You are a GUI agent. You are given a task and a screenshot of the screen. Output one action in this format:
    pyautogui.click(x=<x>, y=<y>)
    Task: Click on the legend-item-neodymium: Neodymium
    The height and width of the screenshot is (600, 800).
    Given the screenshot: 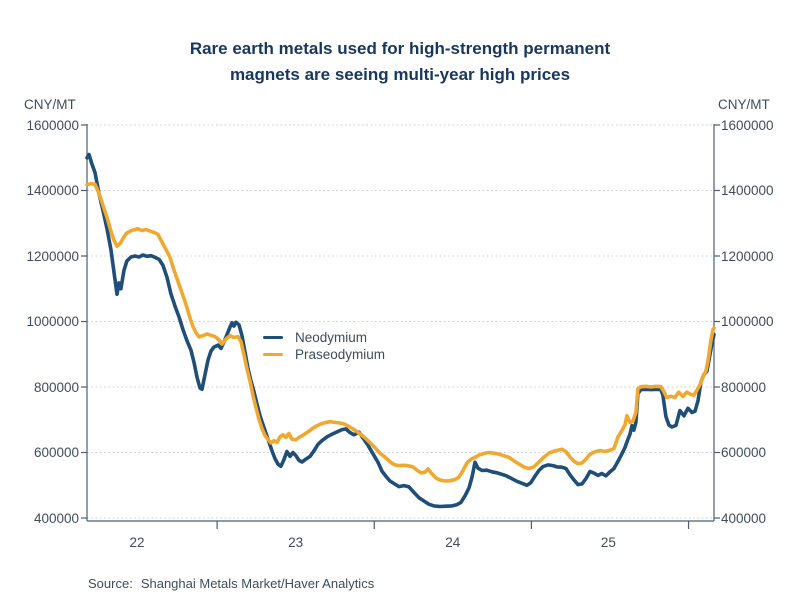 What is the action you would take?
    pyautogui.click(x=324, y=337)
    